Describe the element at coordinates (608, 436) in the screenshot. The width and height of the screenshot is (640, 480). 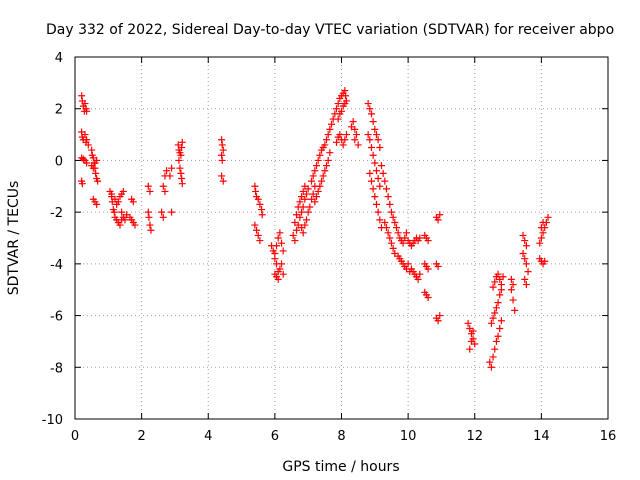
I see `x-tick-label: 16` at that location.